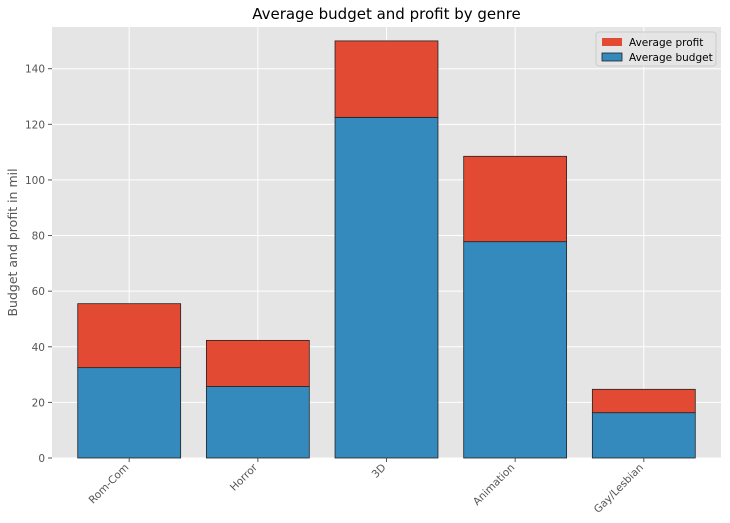  Describe the element at coordinates (366, 487) in the screenshot. I see `x-axis-ticks: Rom-Com Horror 3D Animation Gay/Lesbian` at that location.